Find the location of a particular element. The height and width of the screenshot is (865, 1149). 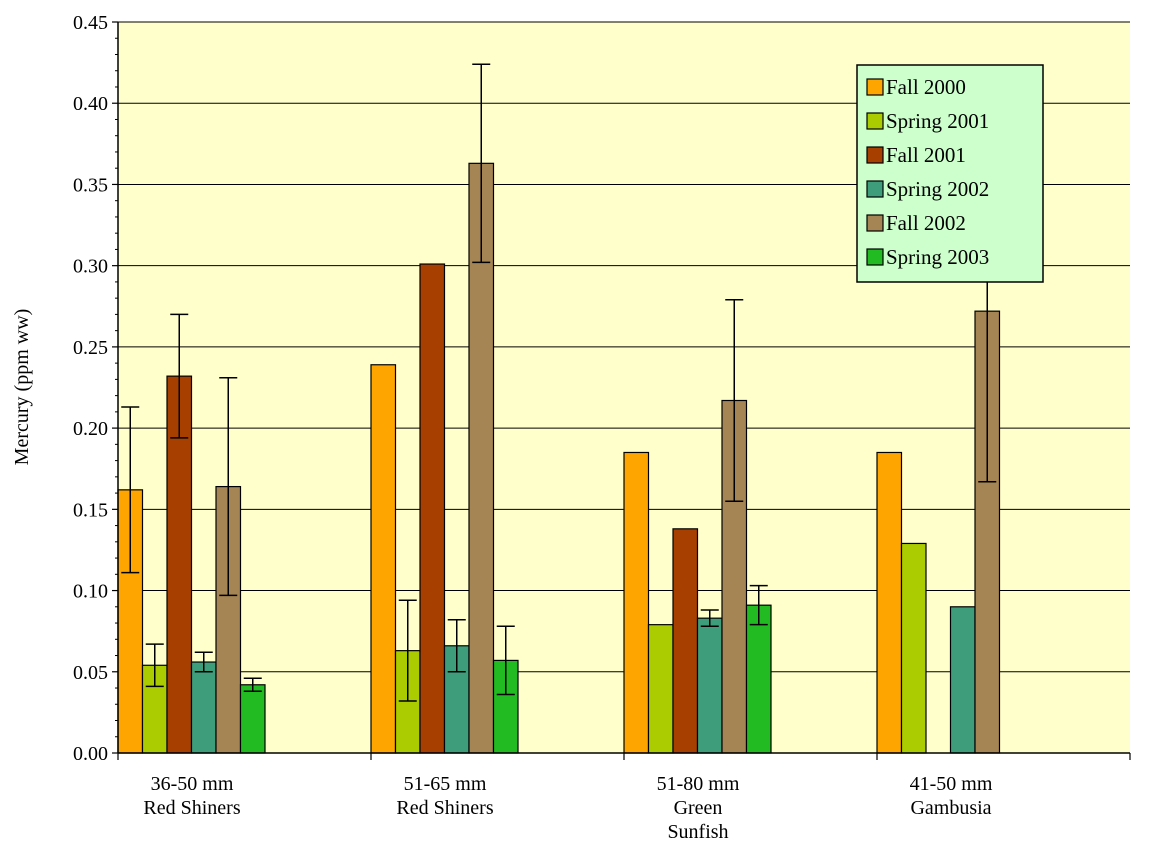

legend-item: Spring 2001 is located at coordinates (927, 121).